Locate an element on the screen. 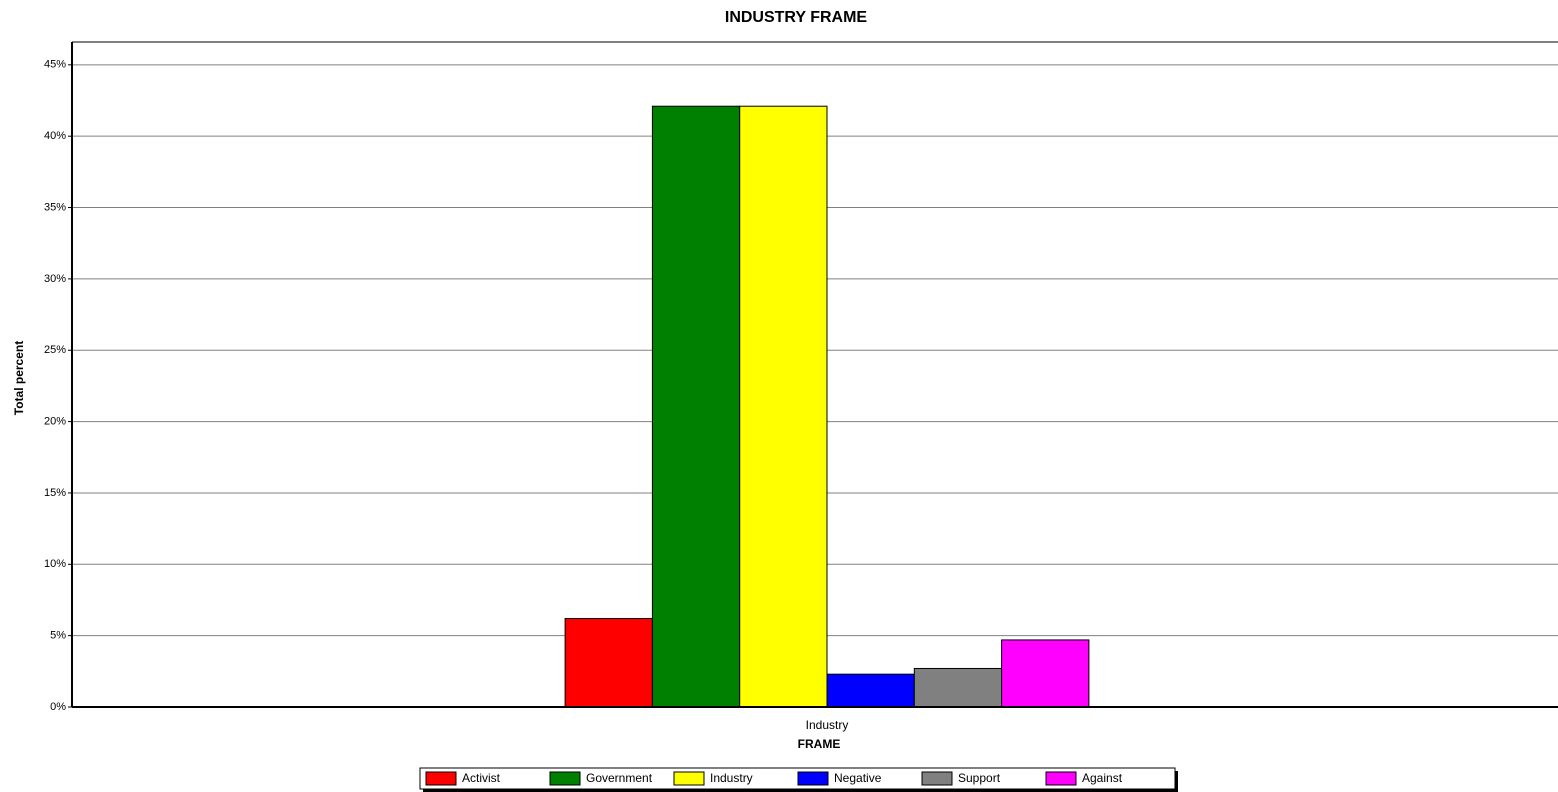  legend-label: Activist is located at coordinates (481, 778).